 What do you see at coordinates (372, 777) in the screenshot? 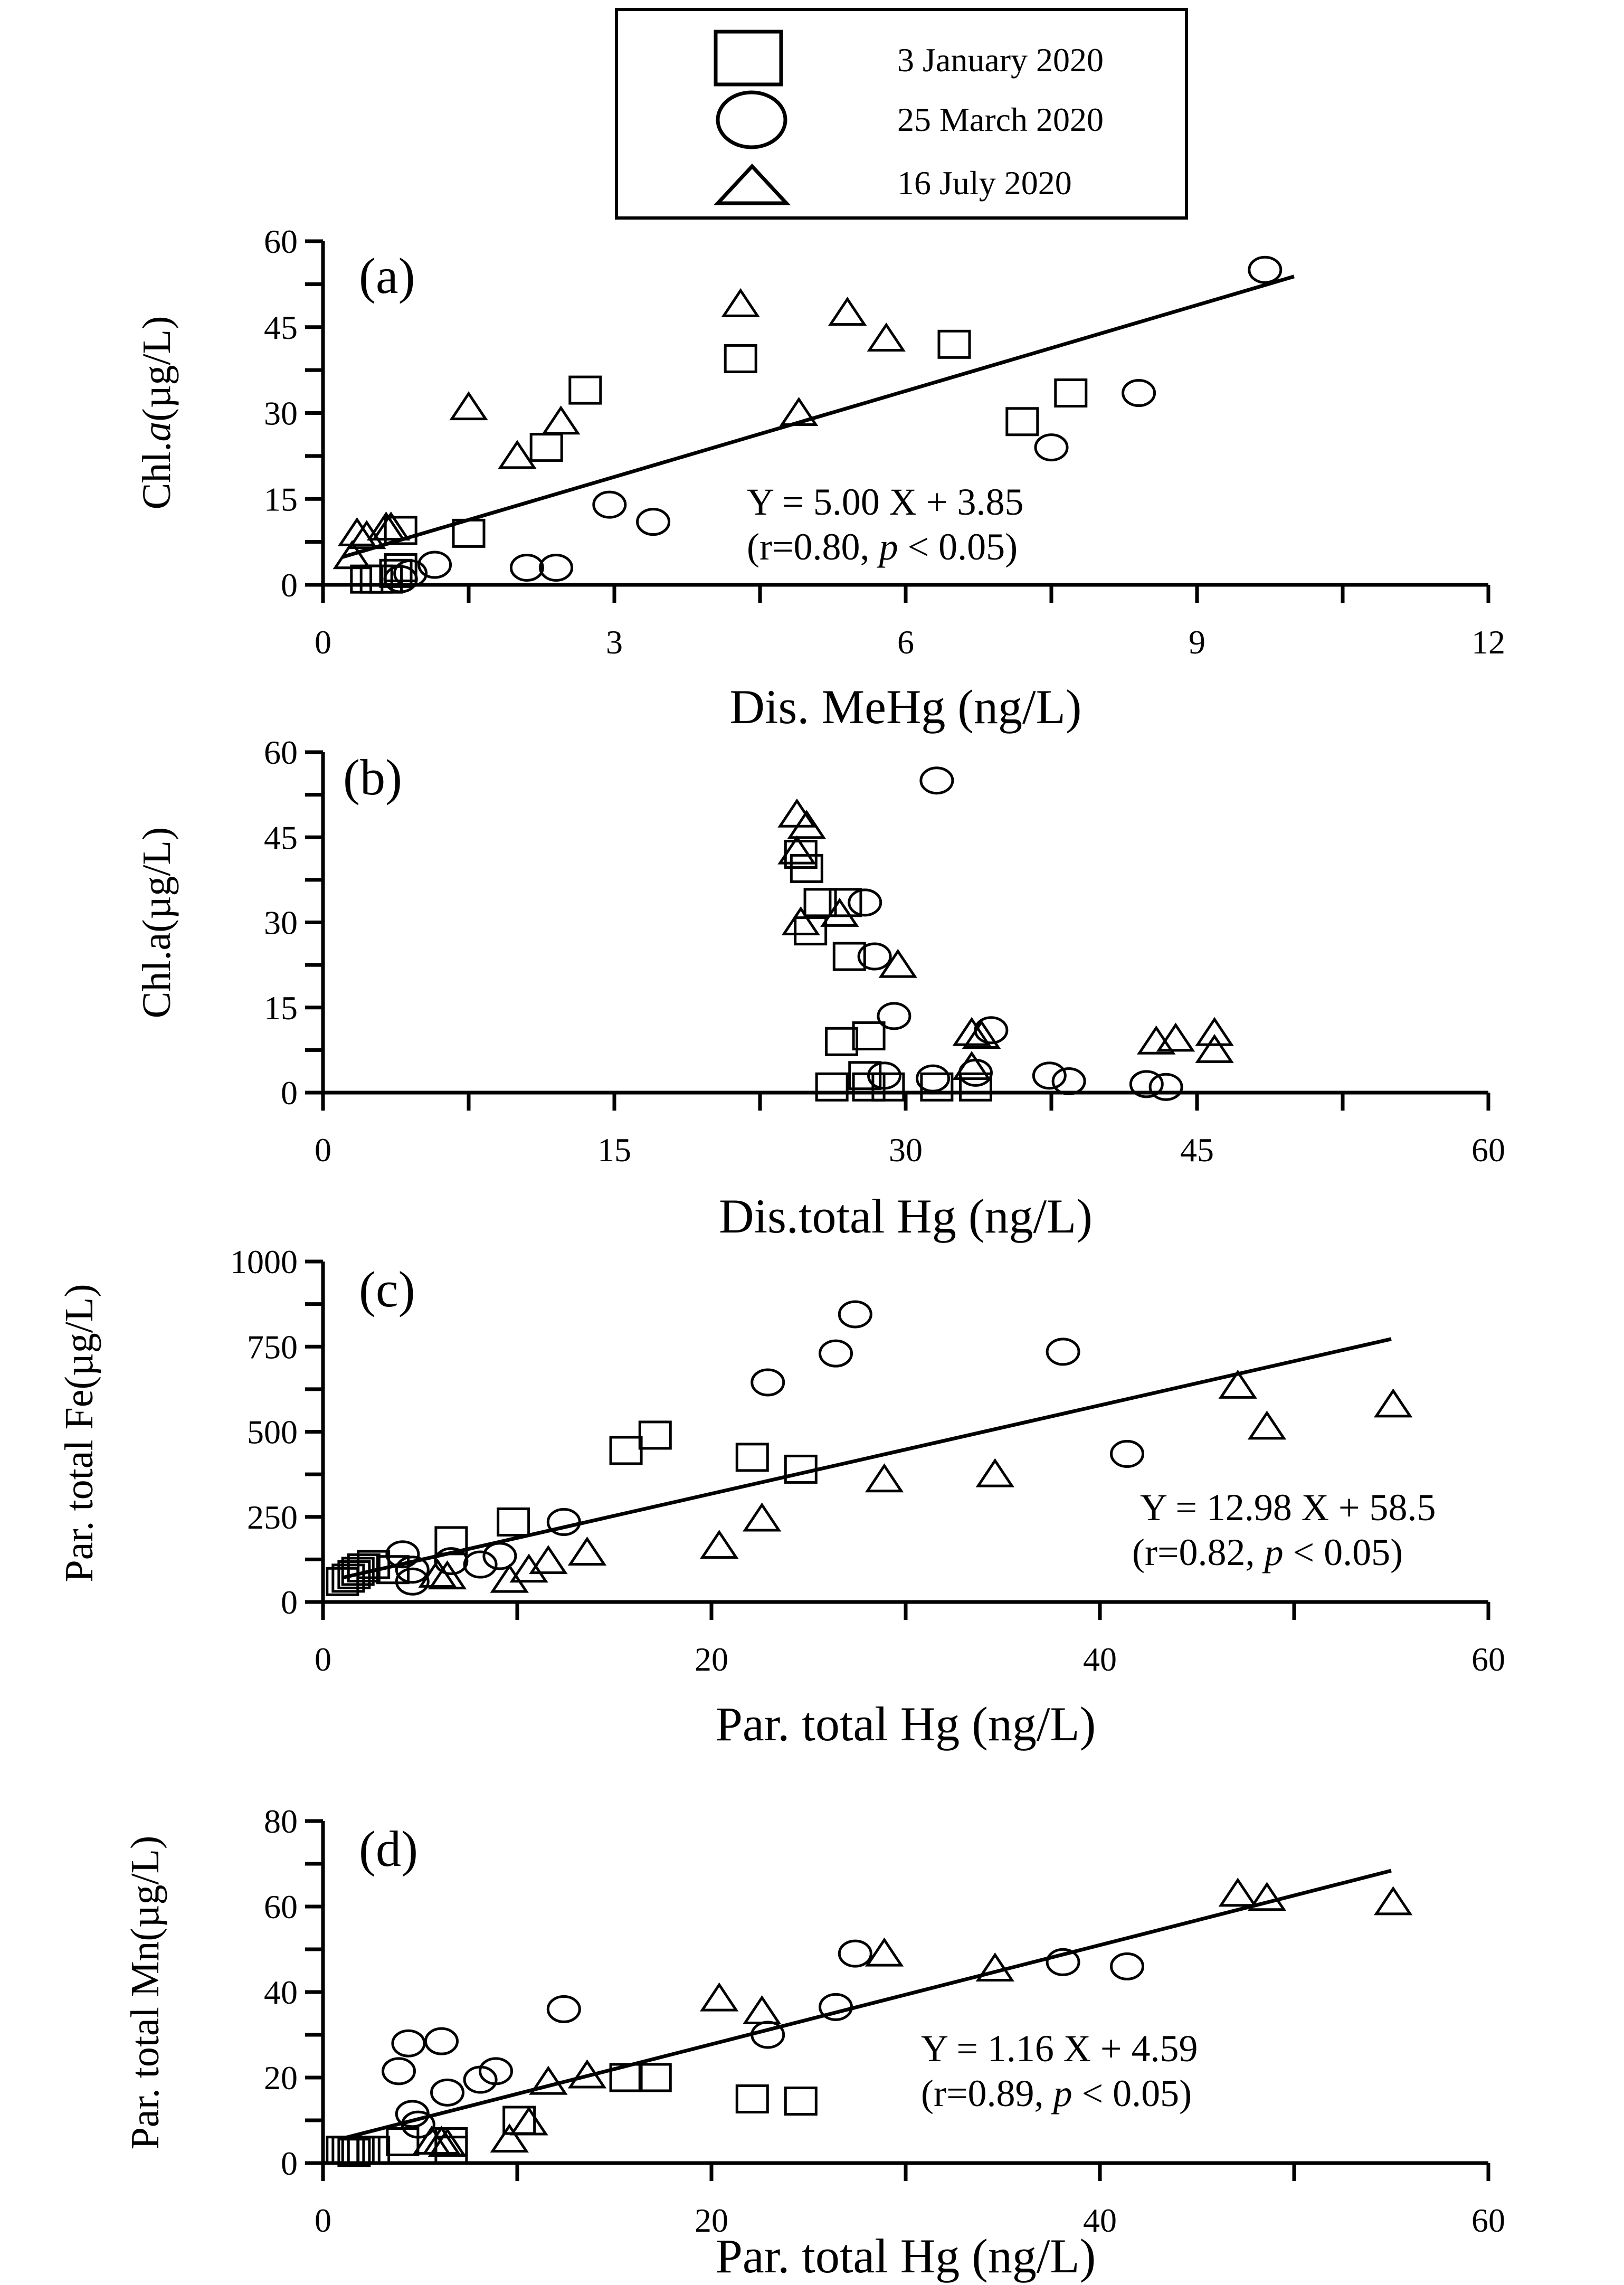
I see `panel-b-label: (b)` at bounding box center [372, 777].